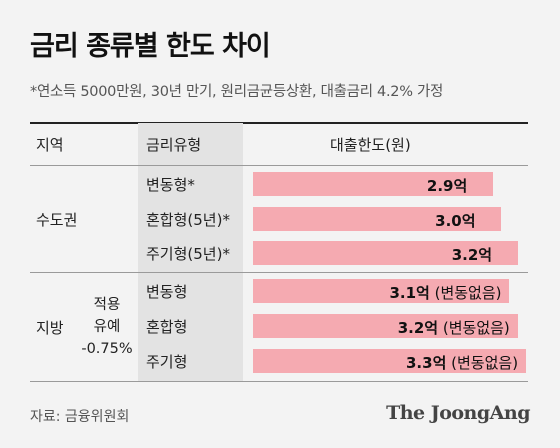 The height and width of the screenshot is (448, 560). Describe the element at coordinates (279, 272) in the screenshot. I see `group-divider-rule` at that location.